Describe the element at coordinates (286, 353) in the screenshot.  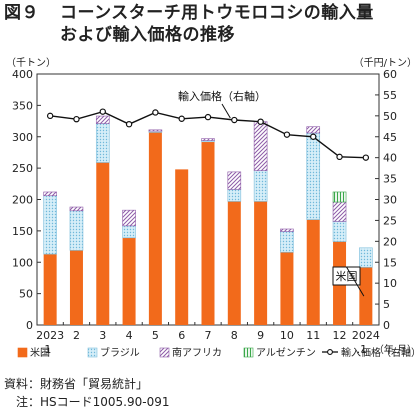
I see `legend-label: アルゼンチン` at that location.